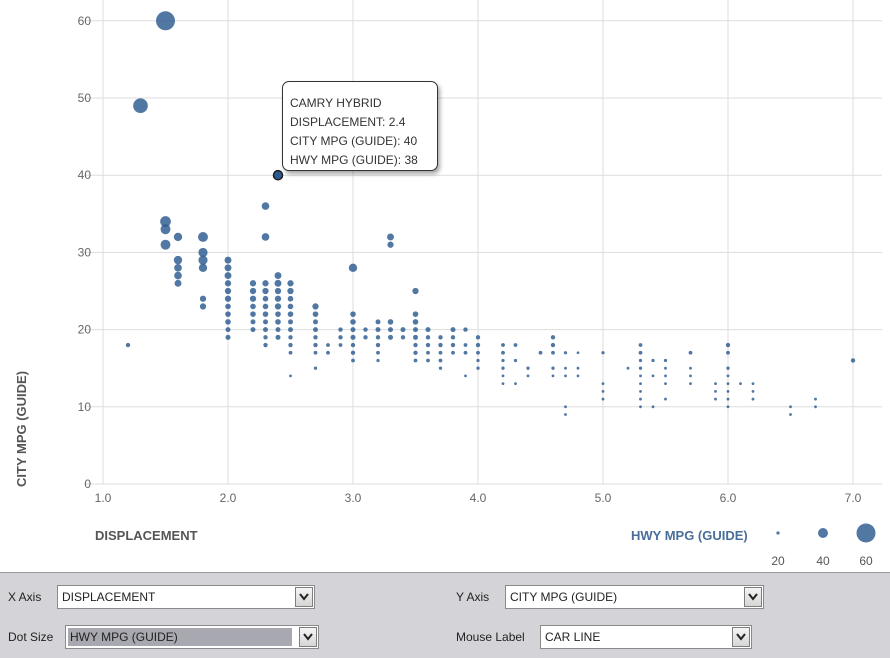 The height and width of the screenshot is (658, 890). What do you see at coordinates (192, 637) in the screenshot?
I see `dot-size-select: HWY MPG (GUIDE)` at bounding box center [192, 637].